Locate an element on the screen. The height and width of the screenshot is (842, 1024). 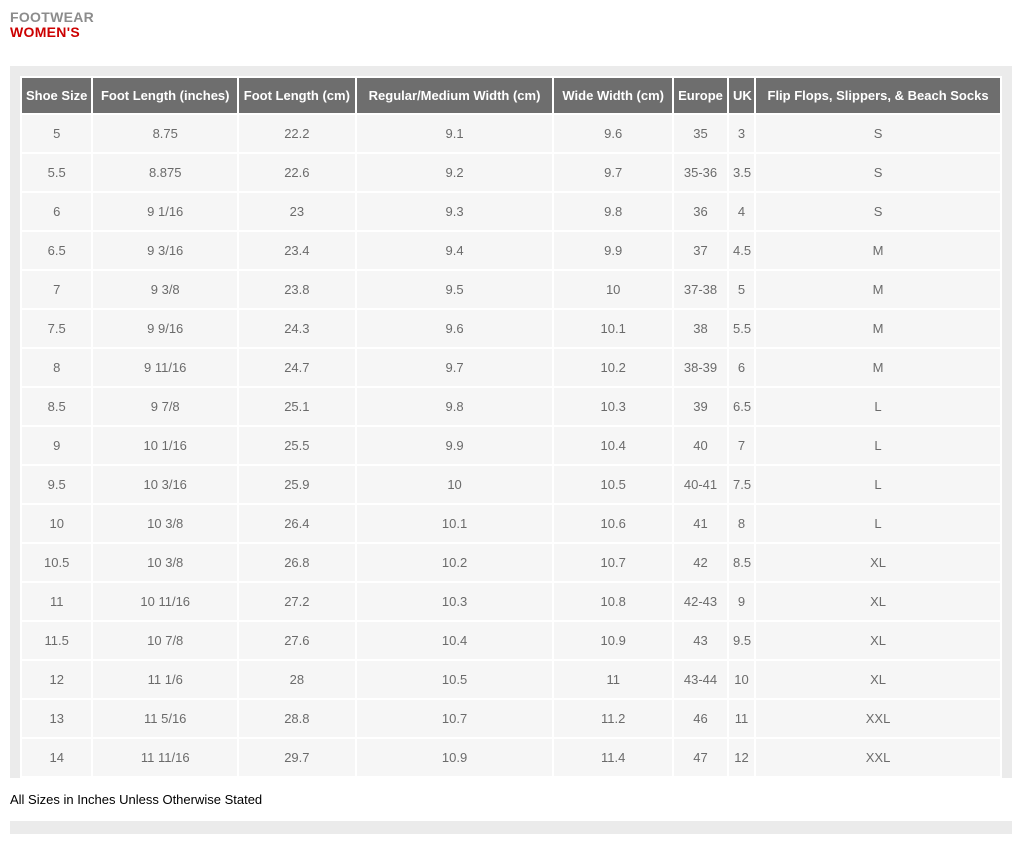
table-cell: 12 is located at coordinates (57, 679).